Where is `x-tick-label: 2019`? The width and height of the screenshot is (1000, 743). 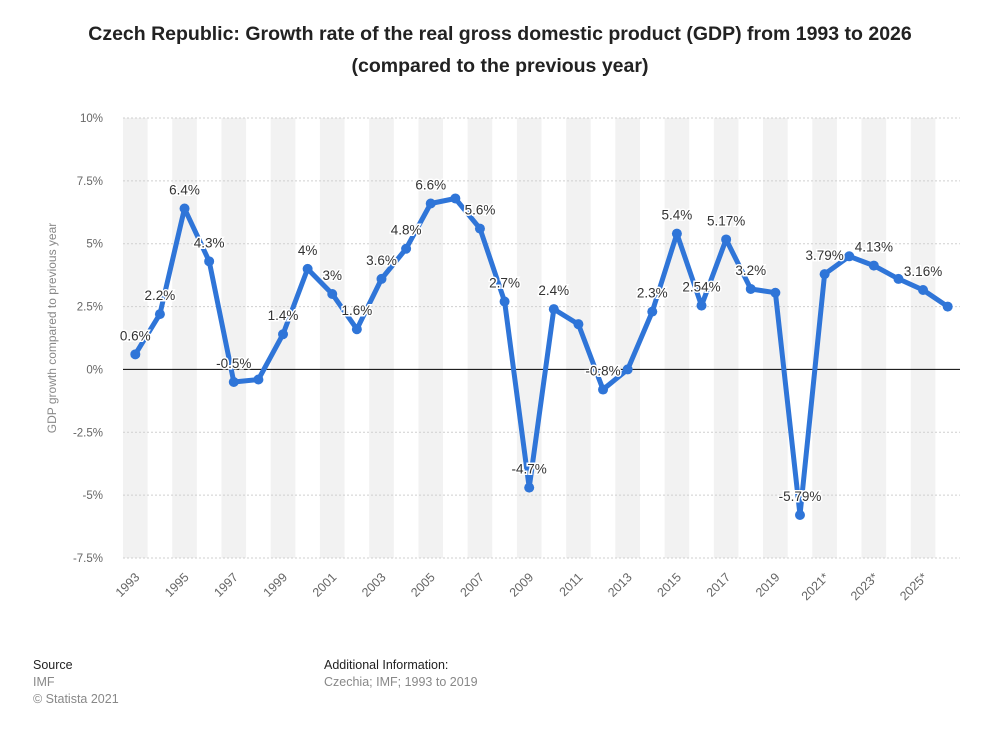 x-tick-label: 2019 is located at coordinates (768, 585).